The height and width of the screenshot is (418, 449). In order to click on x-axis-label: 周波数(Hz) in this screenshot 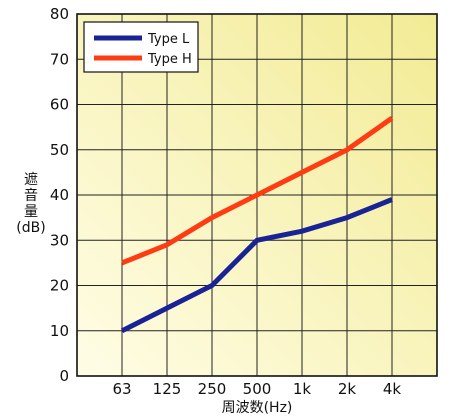, I will do `click(257, 408)`.